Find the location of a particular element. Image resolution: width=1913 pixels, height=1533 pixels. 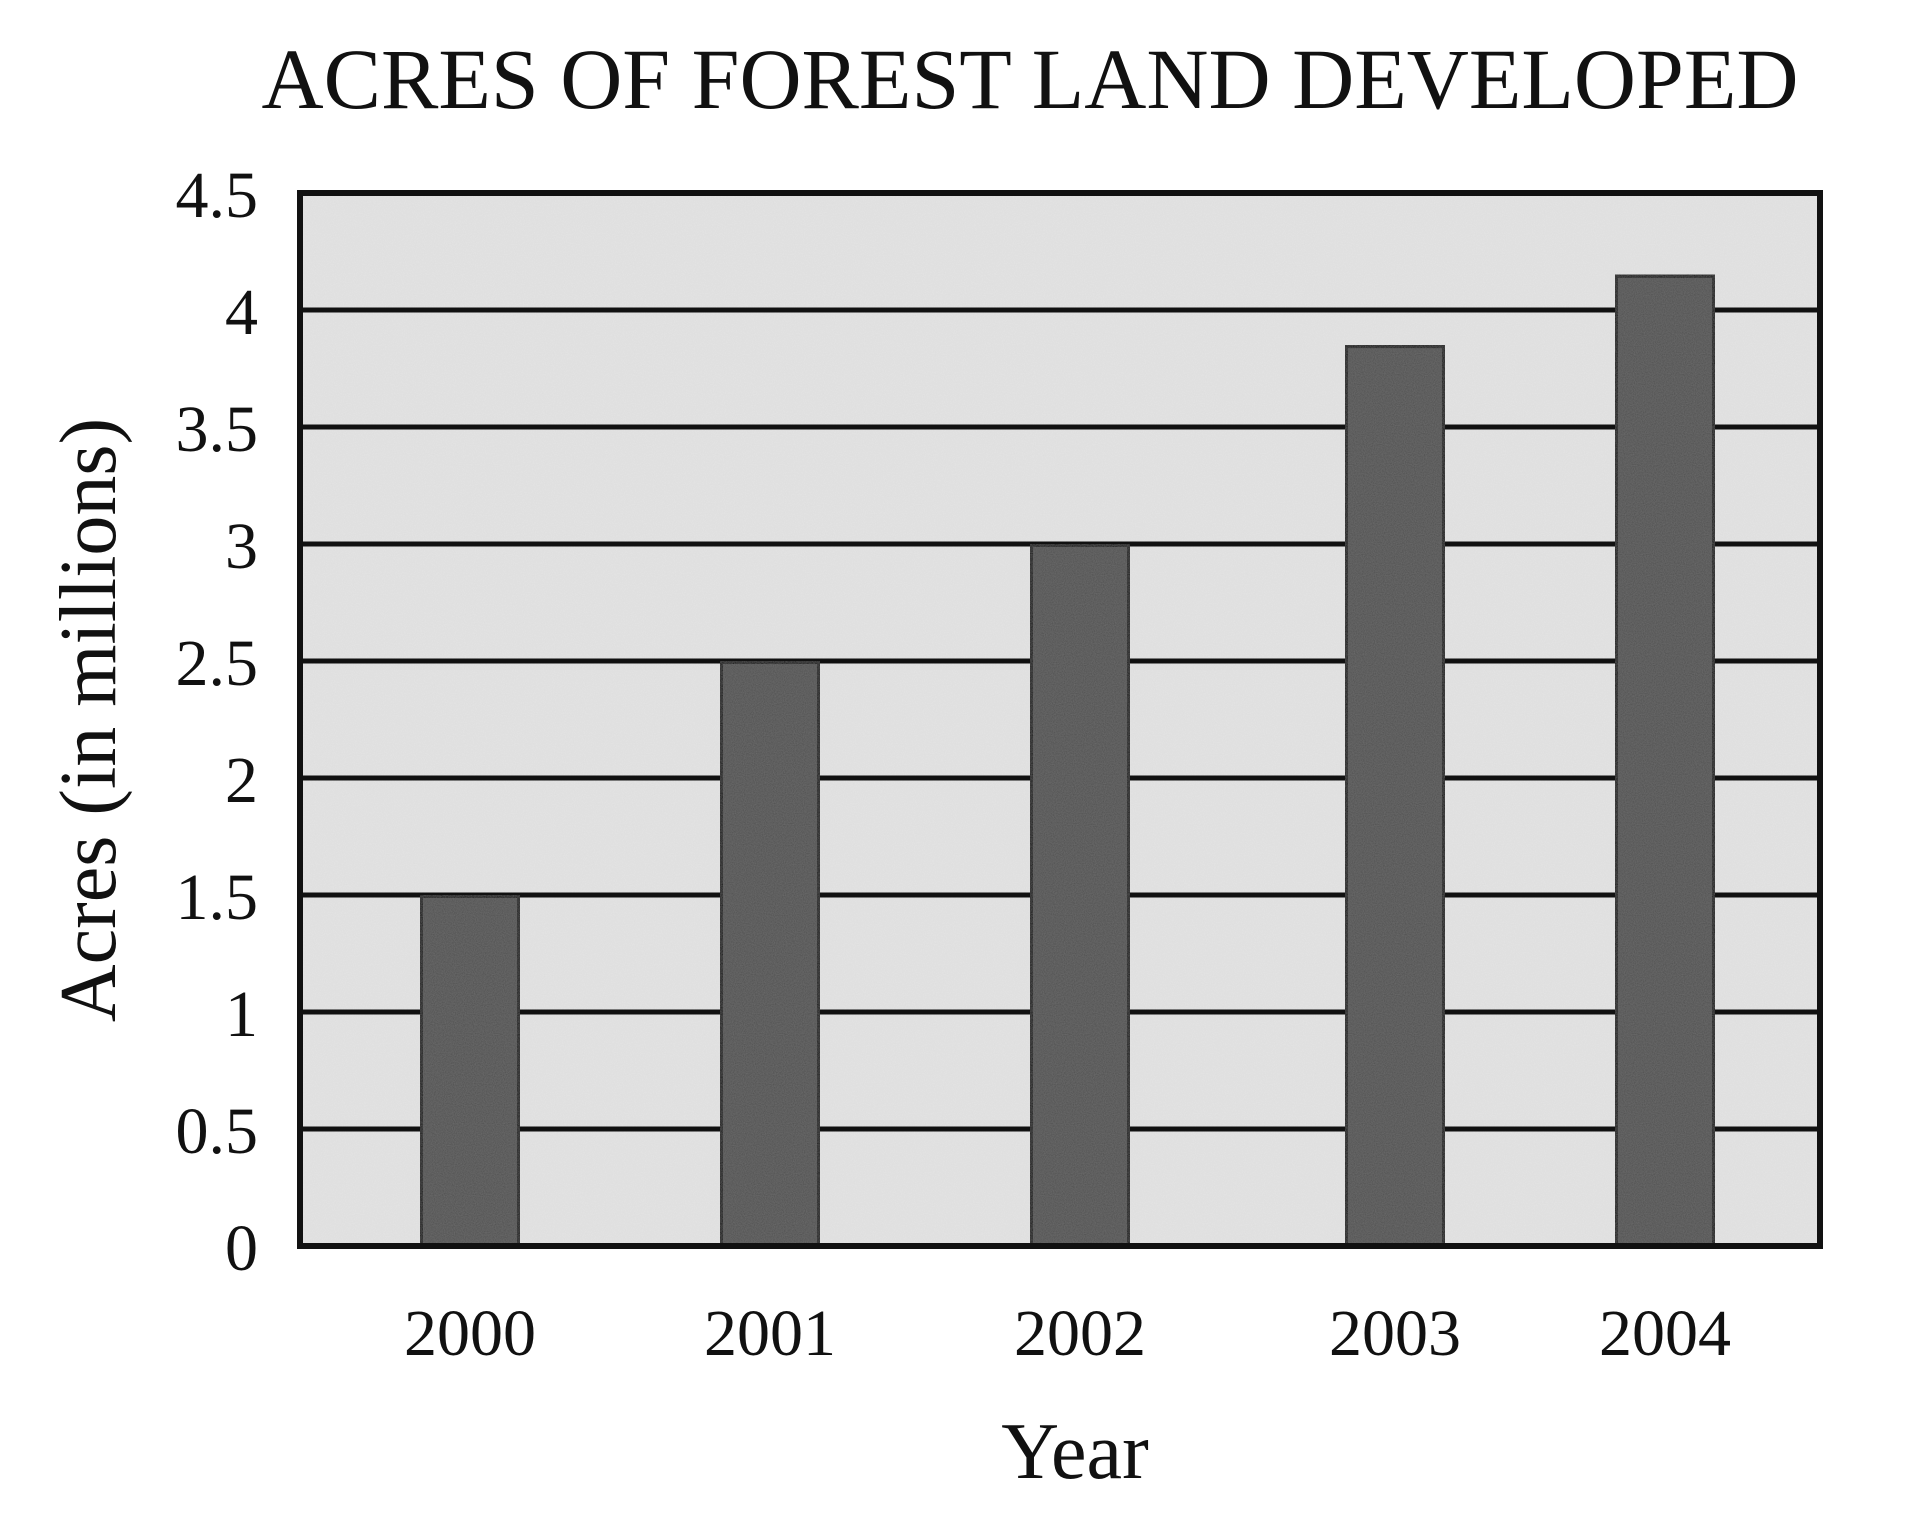

bar-2001 is located at coordinates (770, 953).